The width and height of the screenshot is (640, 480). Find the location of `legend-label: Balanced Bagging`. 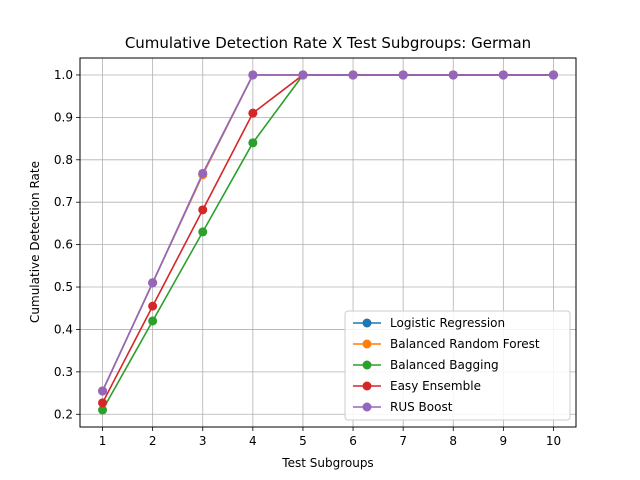

legend-label: Balanced Bagging is located at coordinates (444, 365).